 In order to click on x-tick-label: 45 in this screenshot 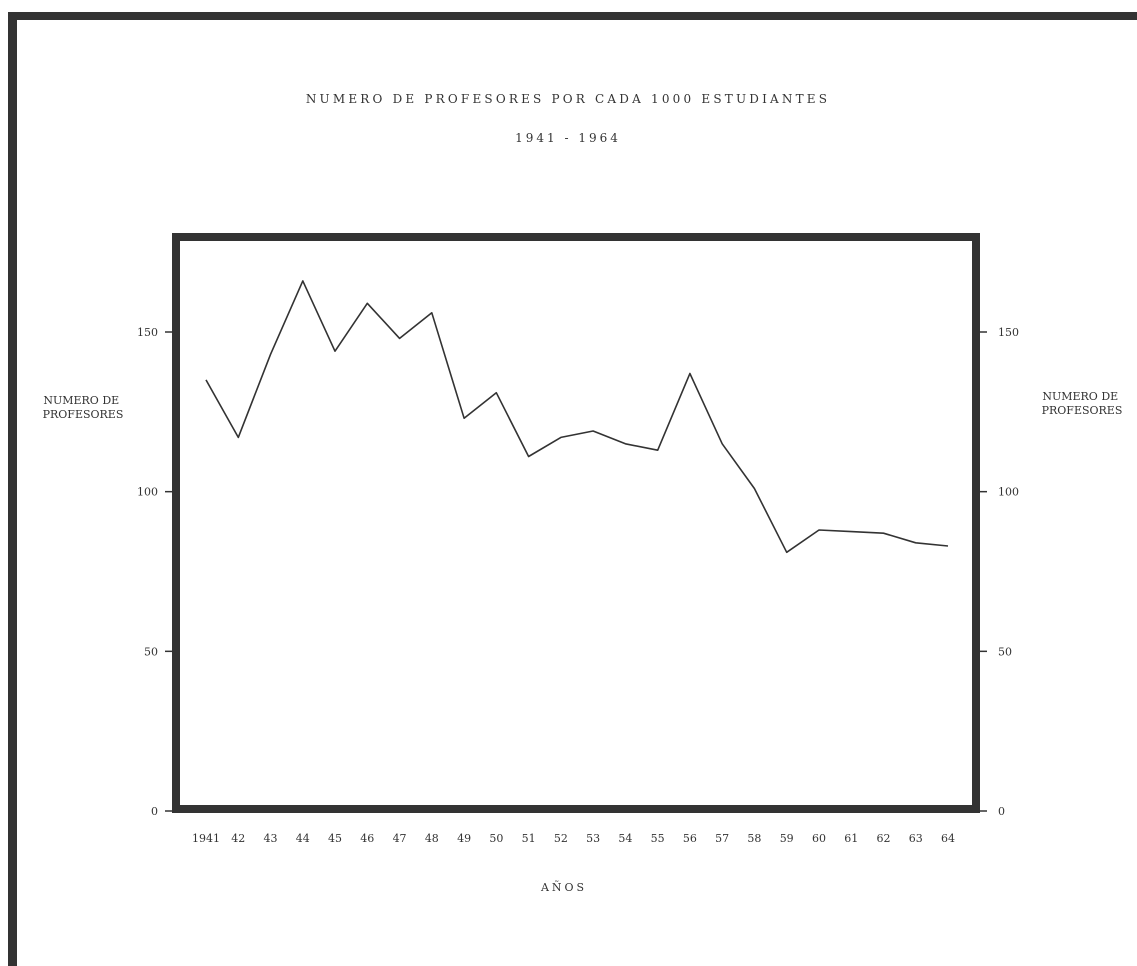, I will do `click(335, 838)`.